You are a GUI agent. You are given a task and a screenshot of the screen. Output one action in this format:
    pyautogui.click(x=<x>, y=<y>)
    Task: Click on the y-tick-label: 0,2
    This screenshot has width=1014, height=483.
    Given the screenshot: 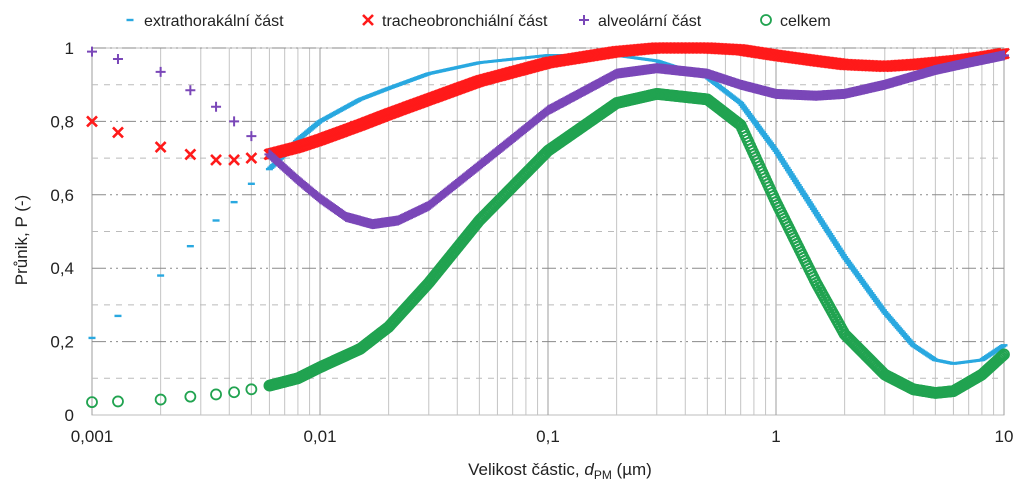 What is the action you would take?
    pyautogui.click(x=62, y=342)
    